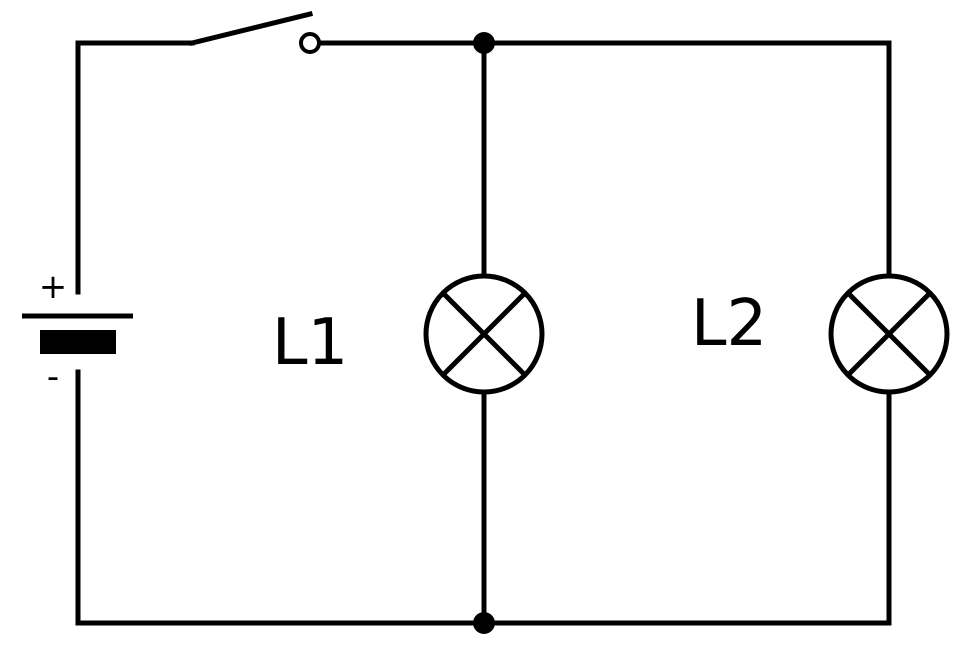  Describe the element at coordinates (251, 28) in the screenshot. I see `switch-lever` at that location.